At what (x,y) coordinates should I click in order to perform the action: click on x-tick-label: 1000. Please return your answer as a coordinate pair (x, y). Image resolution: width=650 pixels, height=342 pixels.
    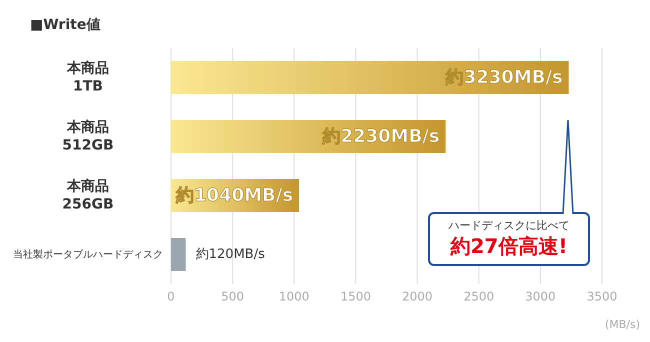
    Looking at the image, I should click on (294, 297).